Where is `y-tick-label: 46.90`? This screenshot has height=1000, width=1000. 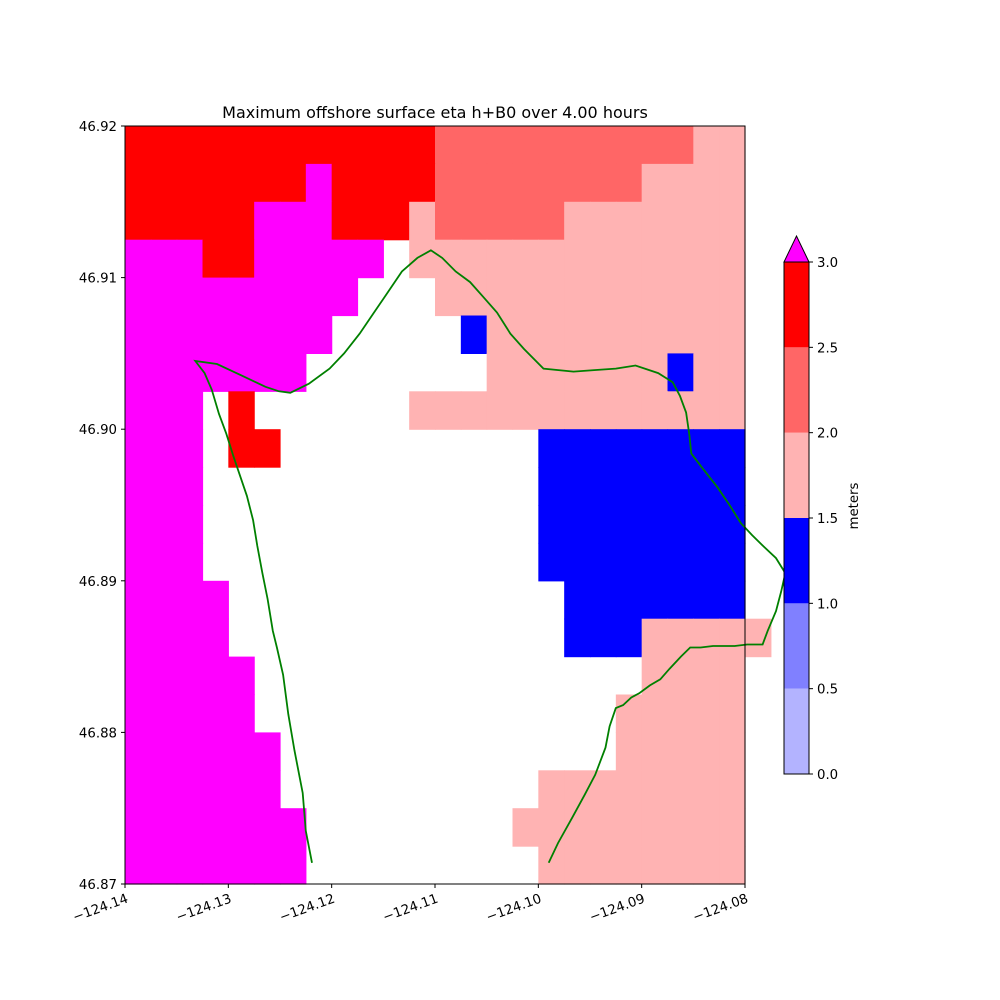 y-tick-label: 46.90 is located at coordinates (98, 430).